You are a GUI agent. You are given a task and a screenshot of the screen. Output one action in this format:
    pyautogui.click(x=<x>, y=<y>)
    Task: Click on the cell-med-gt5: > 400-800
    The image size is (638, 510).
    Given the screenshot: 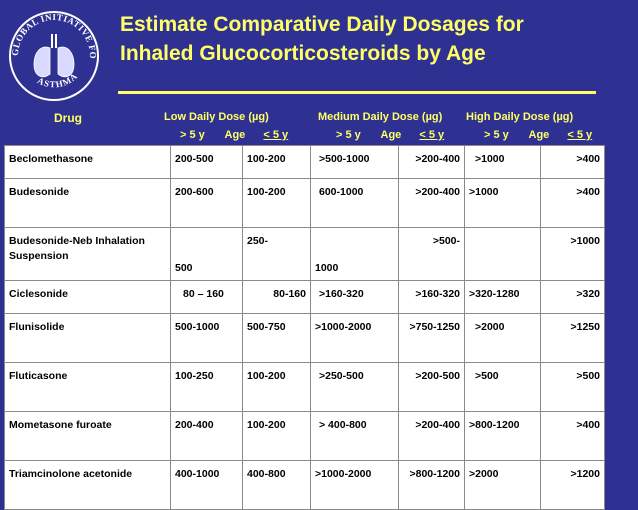 What is the action you would take?
    pyautogui.click(x=354, y=436)
    